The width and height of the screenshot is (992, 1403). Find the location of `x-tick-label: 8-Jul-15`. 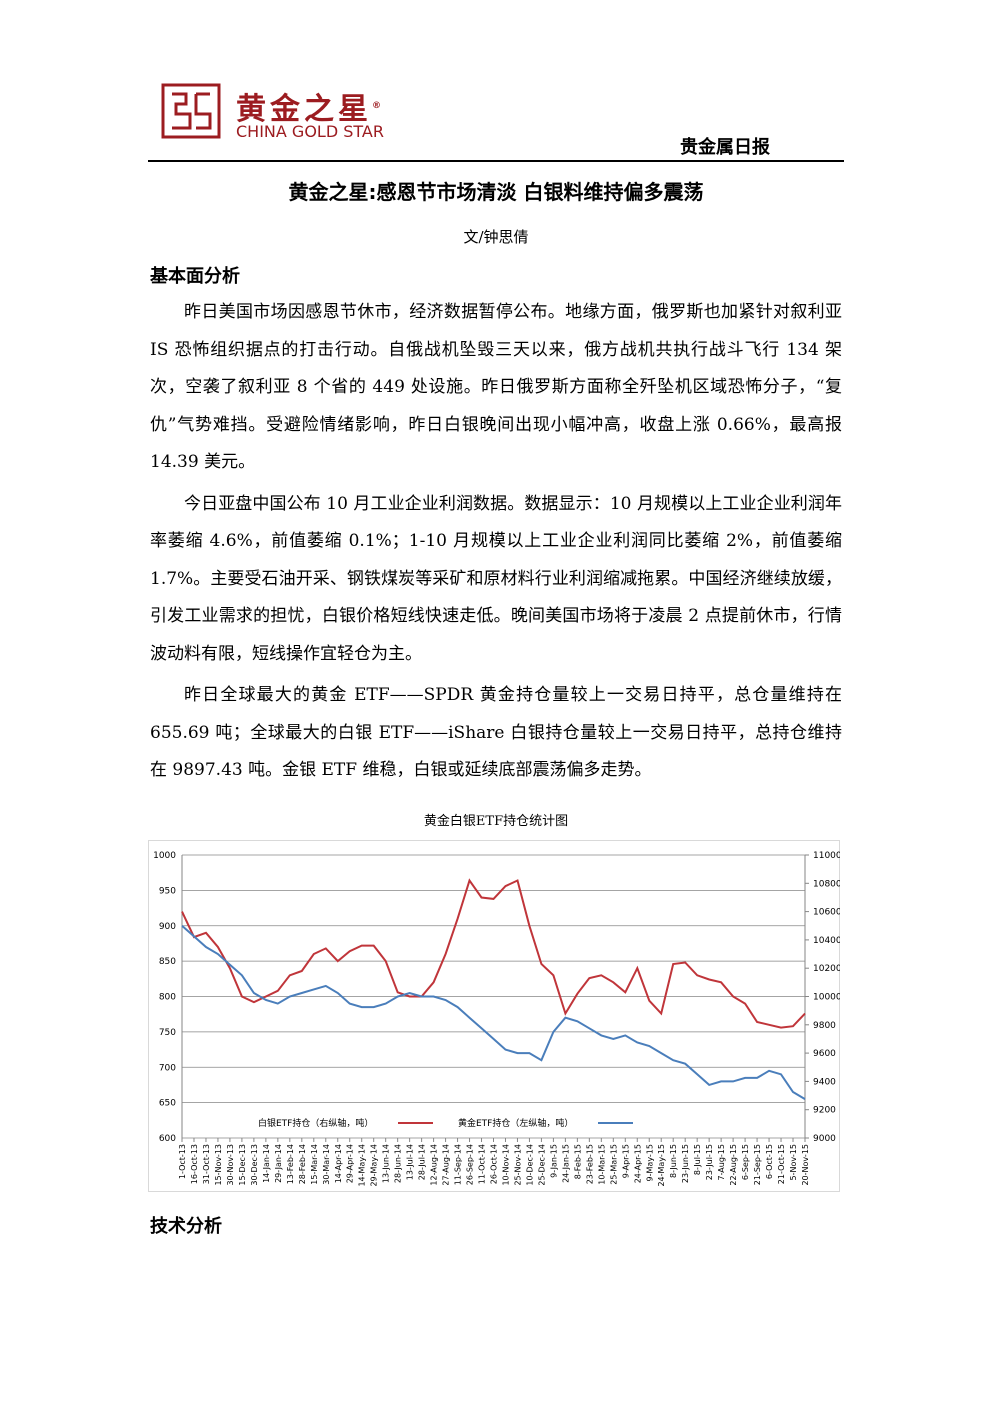

x-tick-label: 8-Jul-15 is located at coordinates (697, 1159).